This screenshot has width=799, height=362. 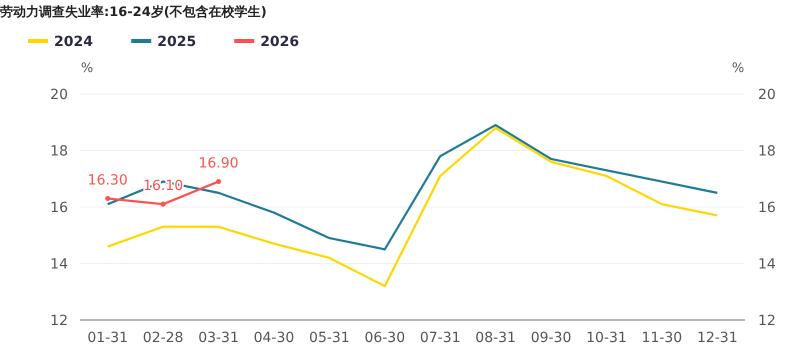 What do you see at coordinates (163, 338) in the screenshot?
I see `x-tick-label: 02-28` at bounding box center [163, 338].